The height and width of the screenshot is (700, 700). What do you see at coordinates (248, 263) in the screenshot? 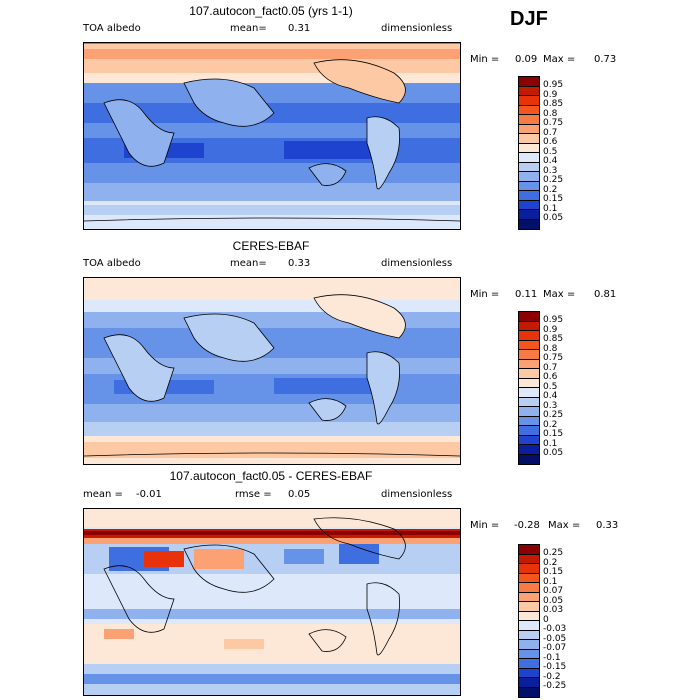
I see `panel-2-mean-label: mean=` at bounding box center [248, 263].